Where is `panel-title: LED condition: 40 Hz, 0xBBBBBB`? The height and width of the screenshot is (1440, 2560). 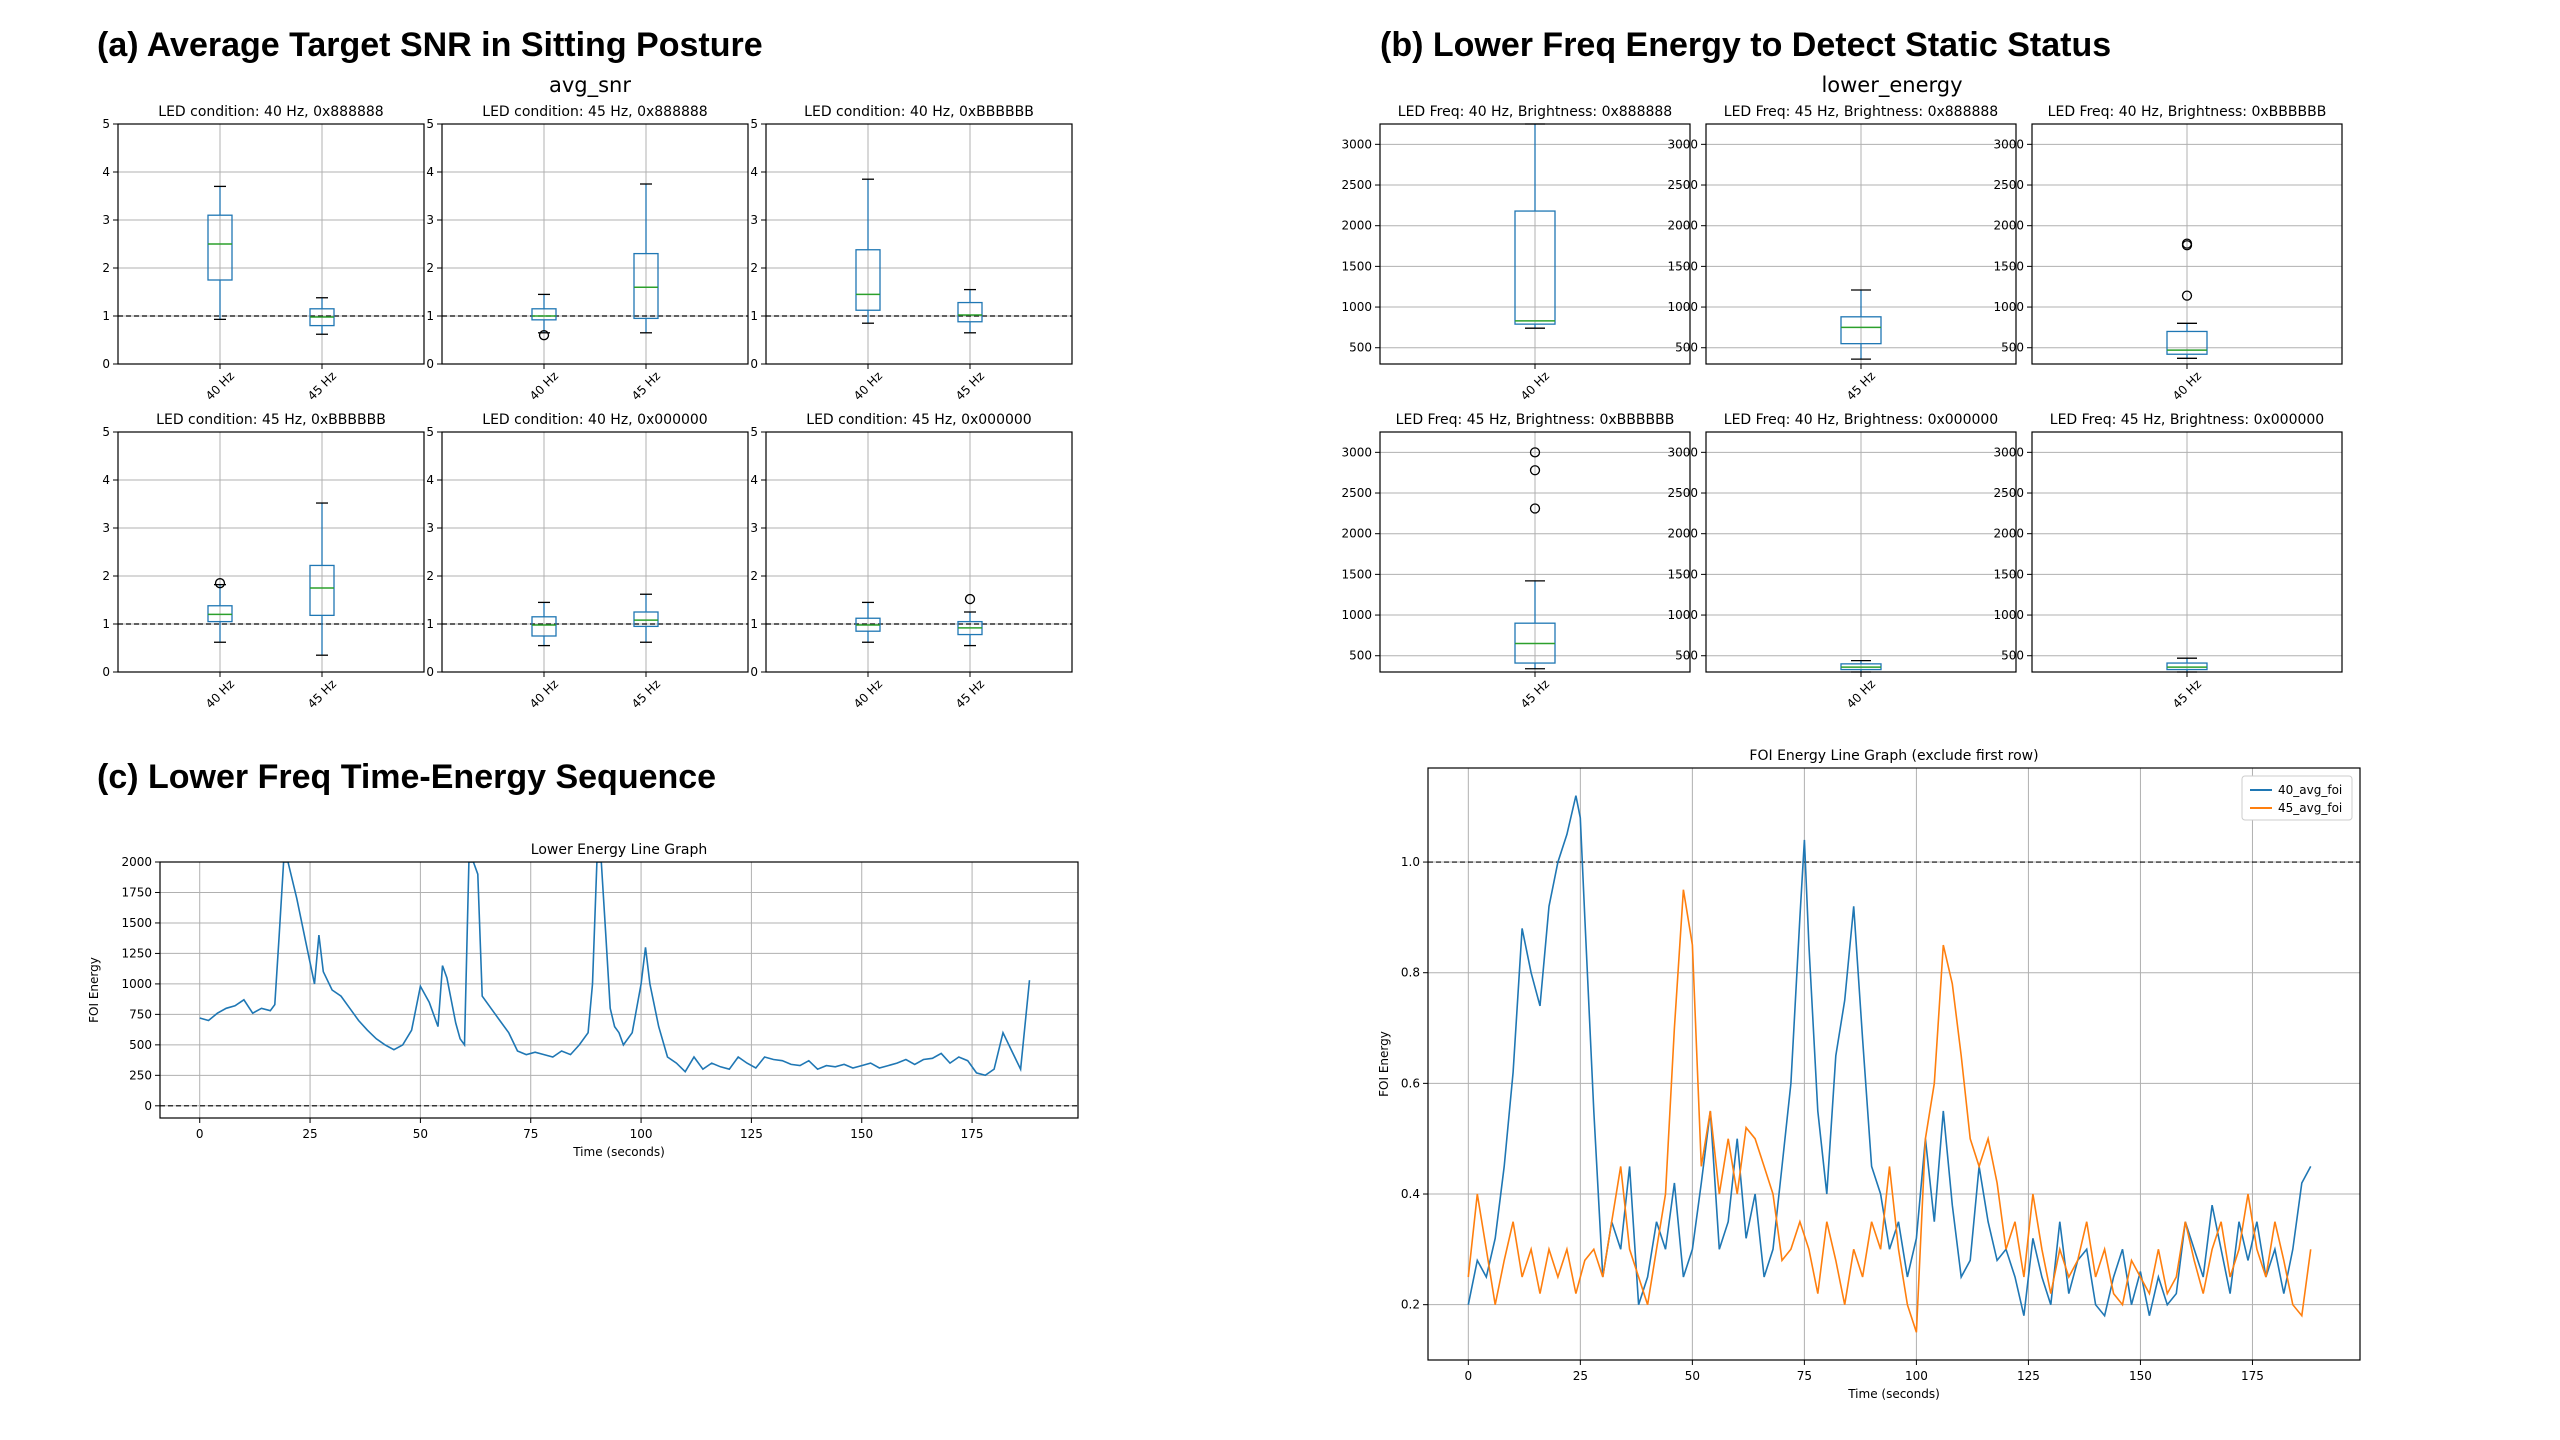
panel-title: LED condition: 40 Hz, 0xBBBBBB is located at coordinates (919, 112).